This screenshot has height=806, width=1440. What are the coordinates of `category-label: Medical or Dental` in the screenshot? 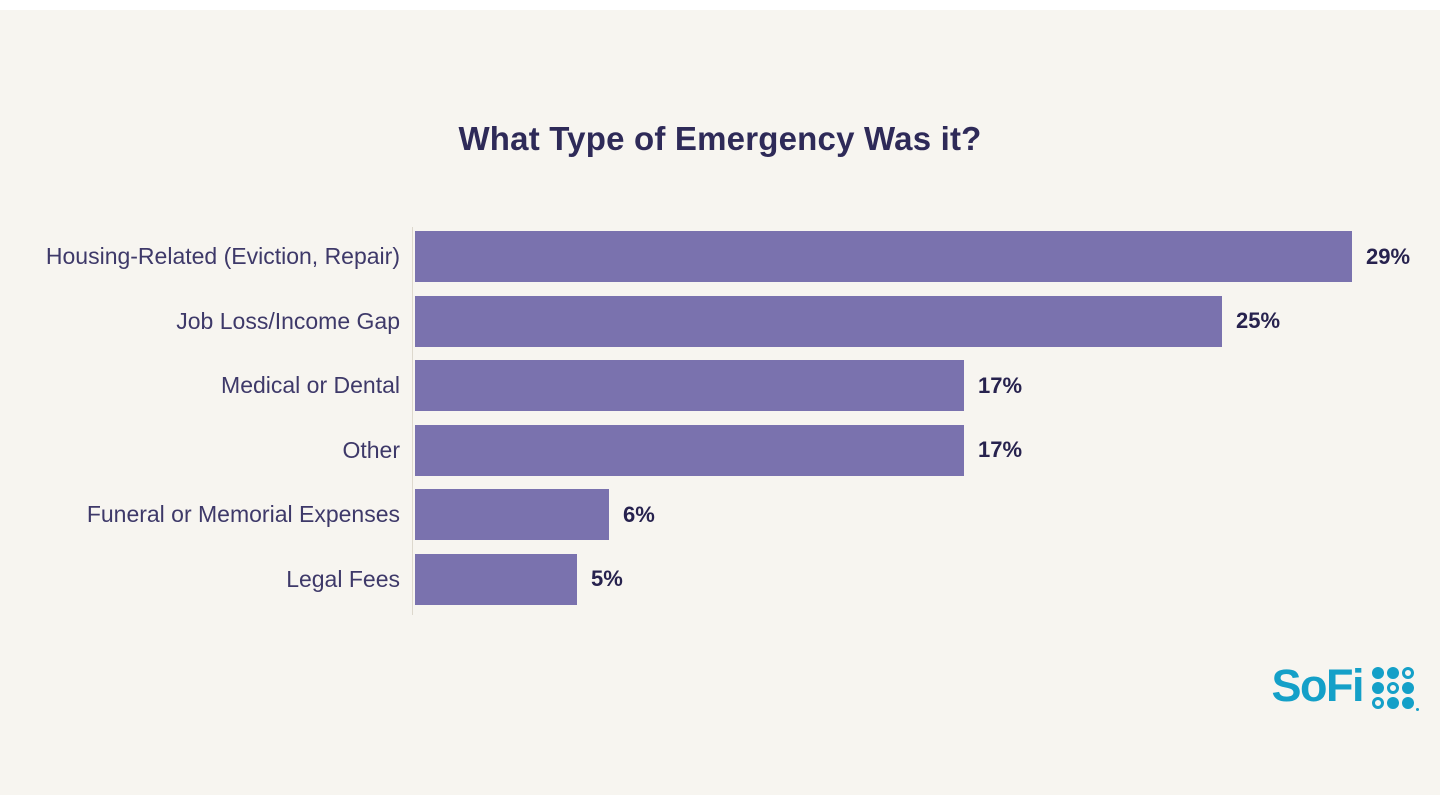 It's located at (310, 385).